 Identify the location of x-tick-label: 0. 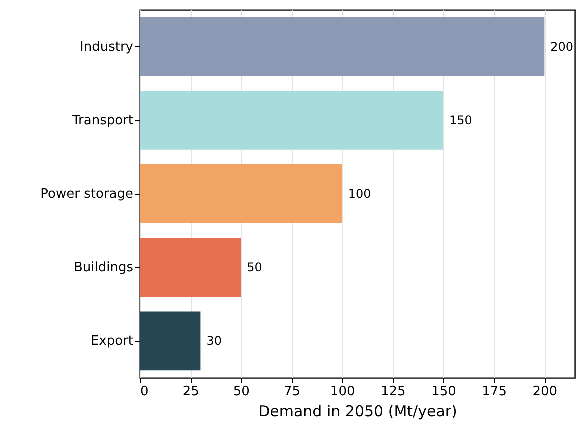
(144, 392).